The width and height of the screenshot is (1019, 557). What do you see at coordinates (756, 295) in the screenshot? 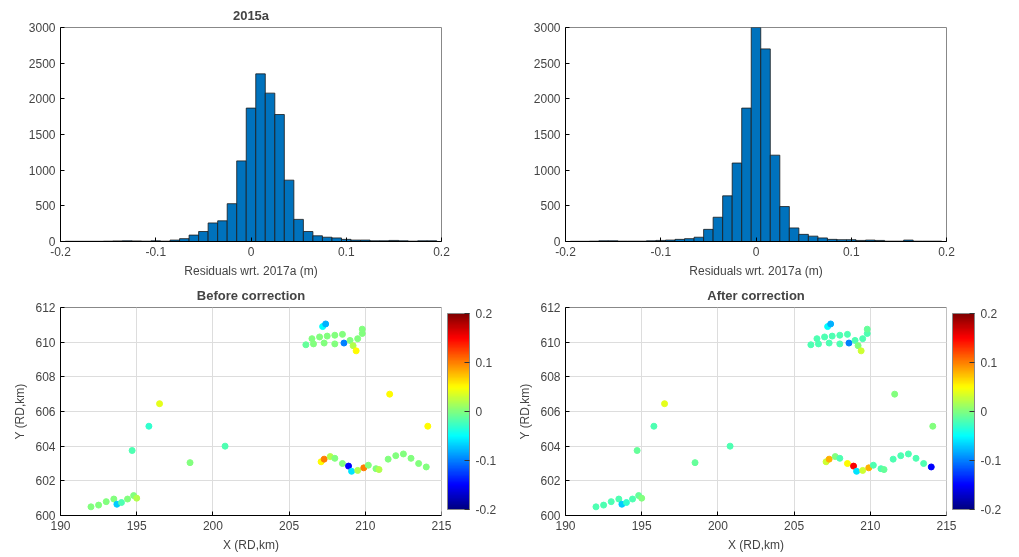
I see `chart-title: After correction` at bounding box center [756, 295].